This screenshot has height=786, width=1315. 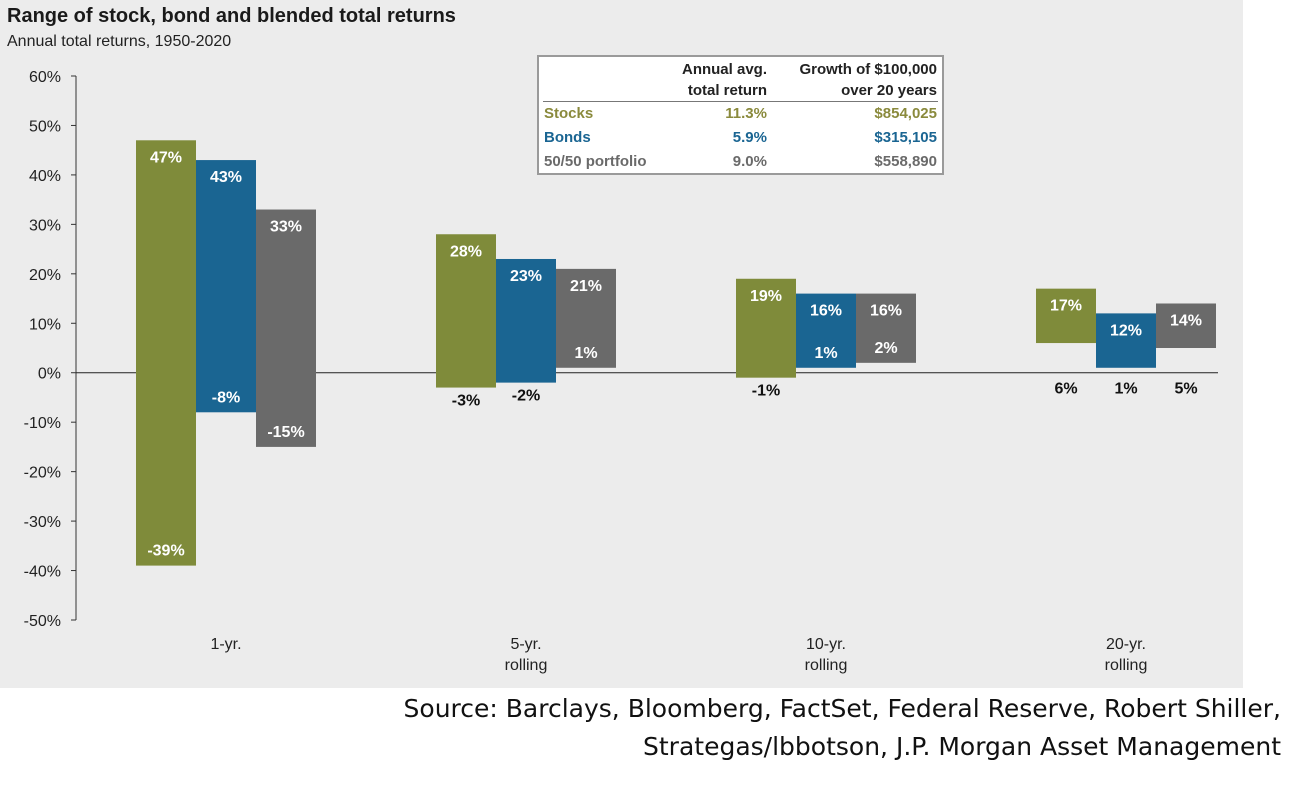 I want to click on x-category-label: 1-yr., so click(x=225, y=644).